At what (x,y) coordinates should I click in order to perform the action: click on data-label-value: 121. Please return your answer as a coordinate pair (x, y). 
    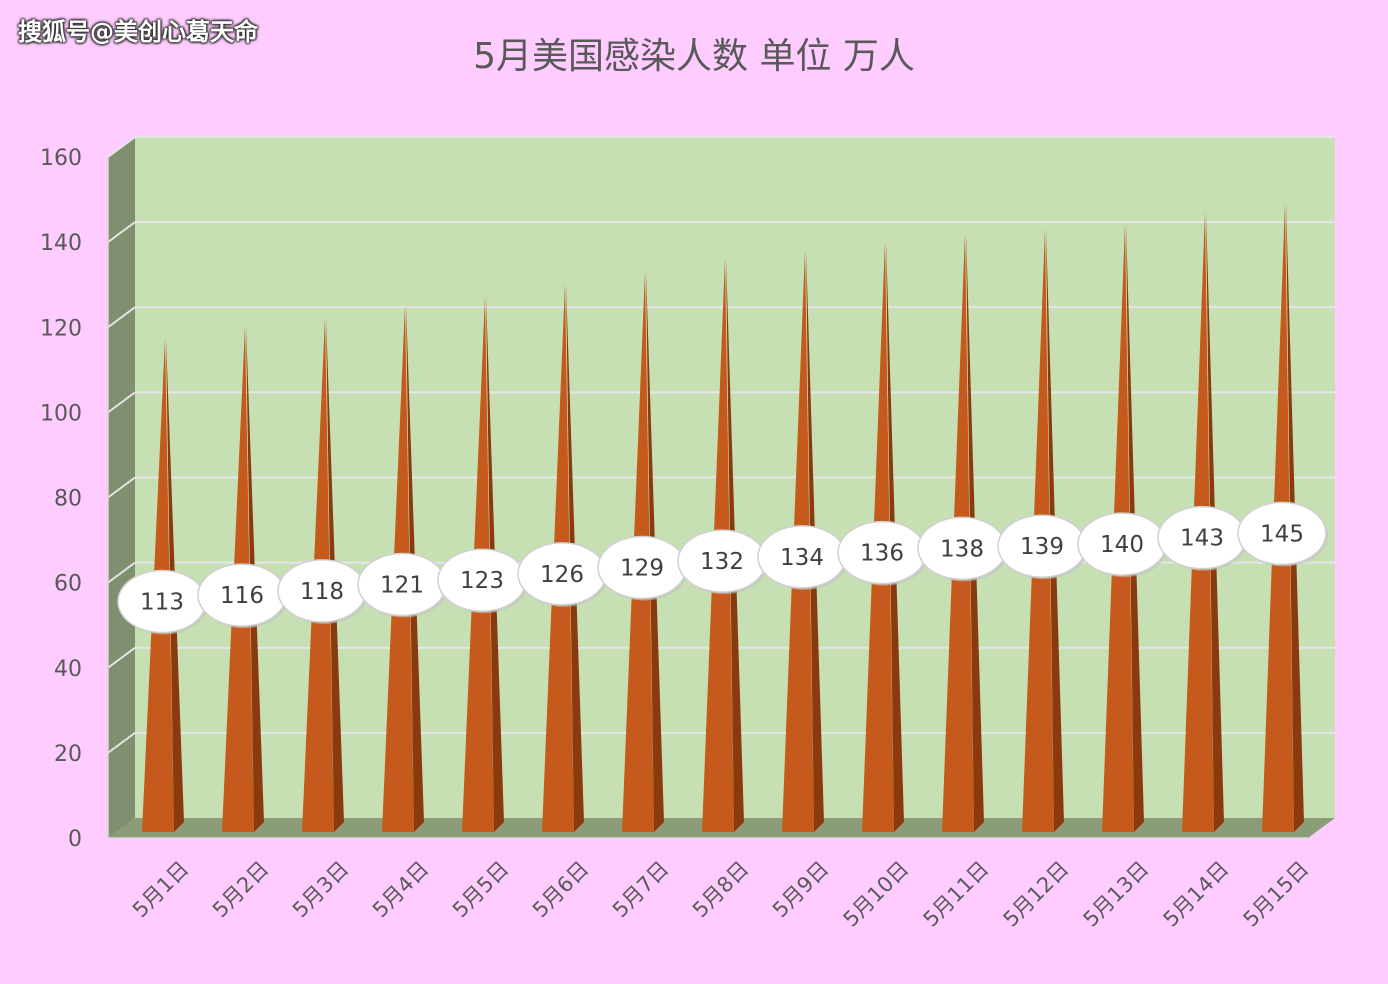
    Looking at the image, I should click on (402, 585).